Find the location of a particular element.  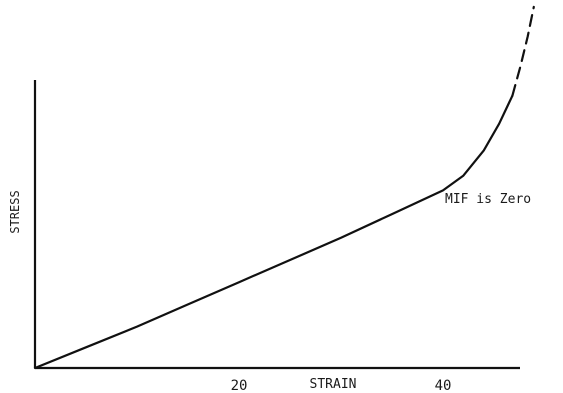

x-tick-label: 40 is located at coordinates (443, 385).